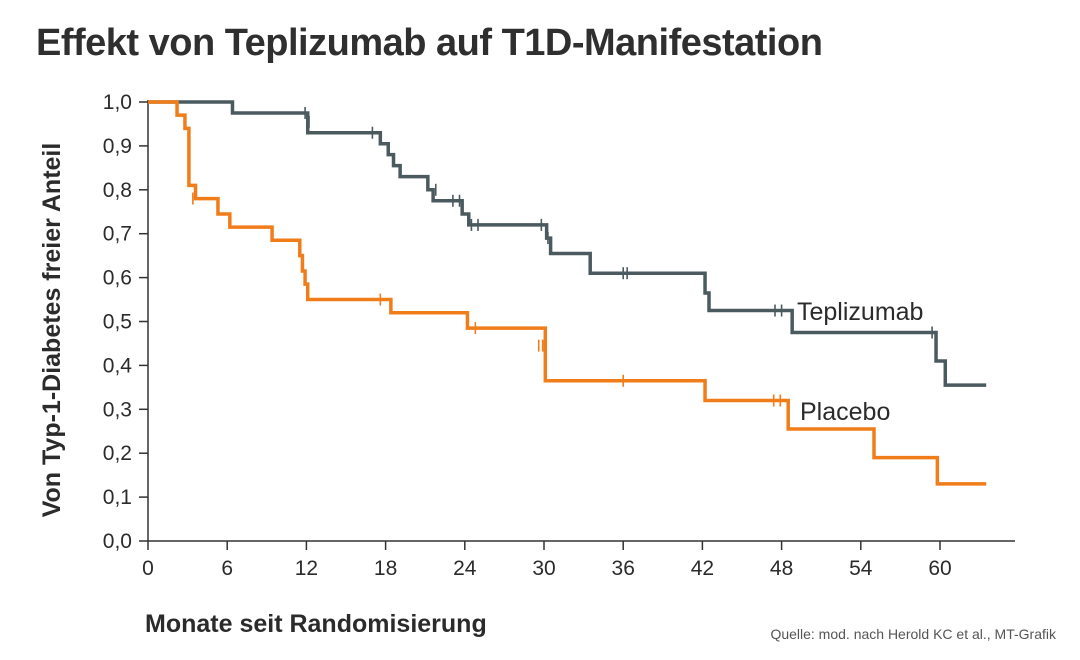  I want to click on y-tick-label: 0,8, so click(117, 190).